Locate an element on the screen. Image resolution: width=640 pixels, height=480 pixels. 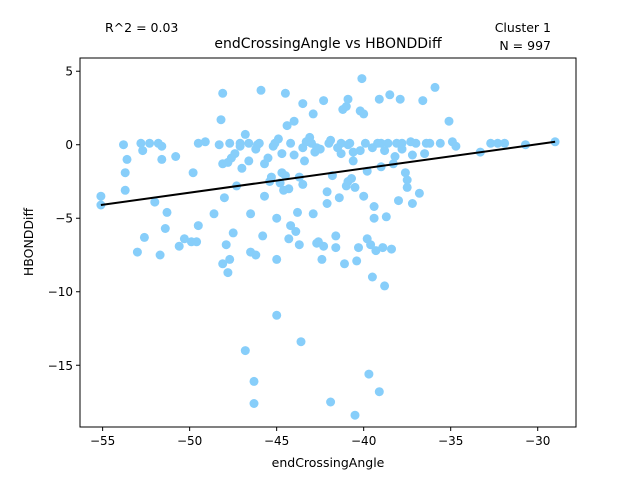
count-annotation: N = 997 is located at coordinates (525, 45).